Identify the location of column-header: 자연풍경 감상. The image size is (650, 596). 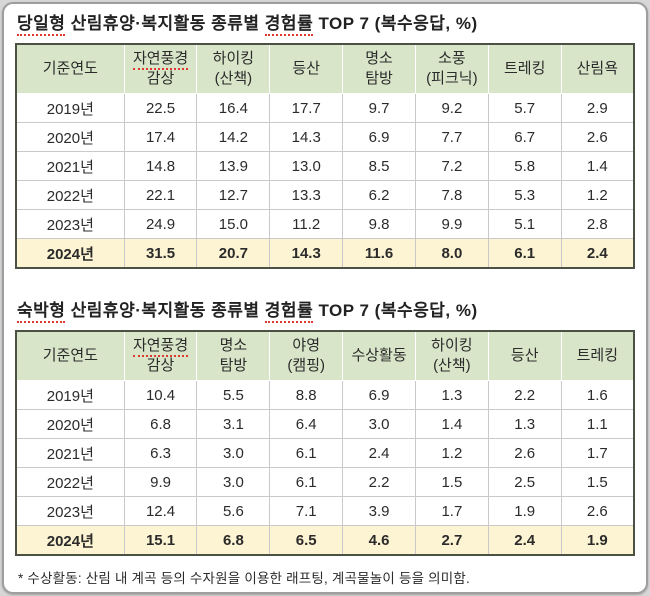
(160, 355).